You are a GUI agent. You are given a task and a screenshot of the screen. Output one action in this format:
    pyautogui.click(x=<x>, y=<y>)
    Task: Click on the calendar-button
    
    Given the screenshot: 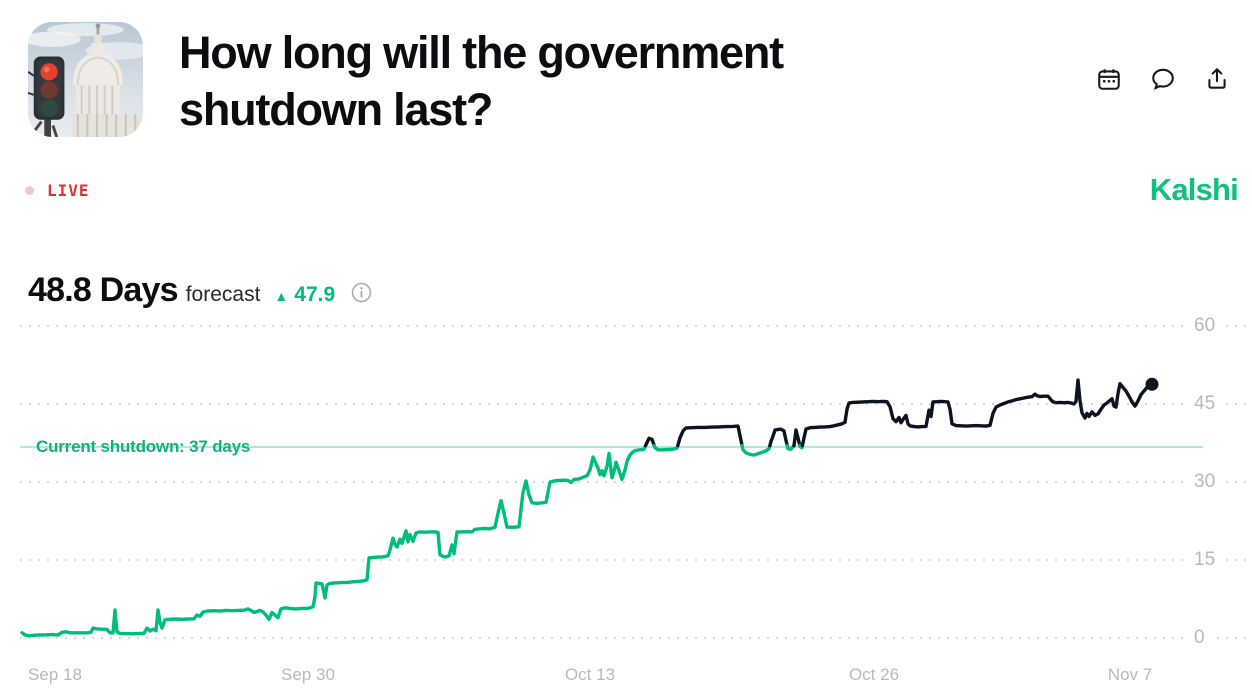 What is the action you would take?
    pyautogui.click(x=1109, y=79)
    